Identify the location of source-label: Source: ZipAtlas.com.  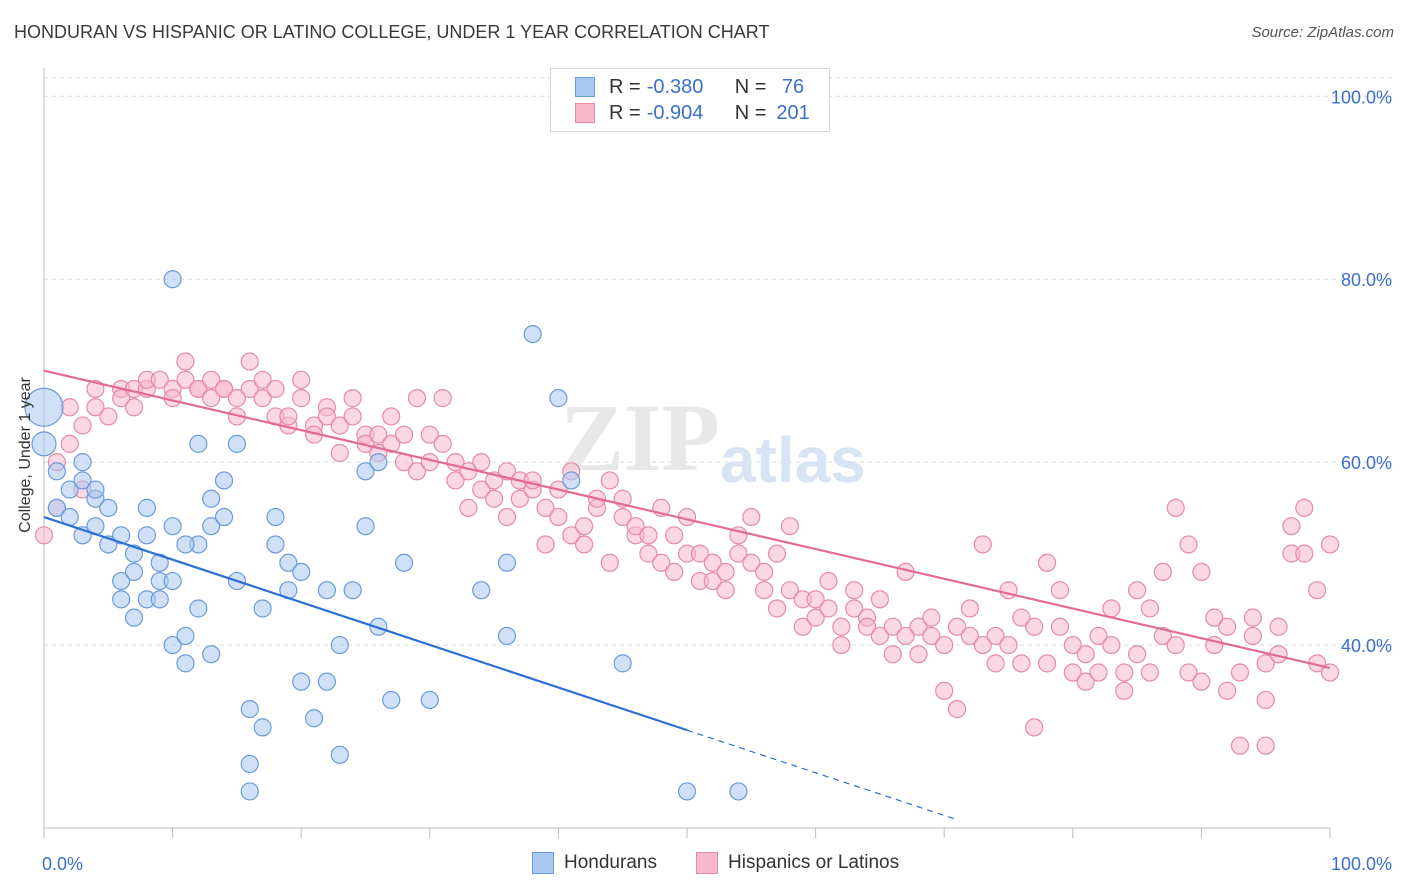
(1322, 32).